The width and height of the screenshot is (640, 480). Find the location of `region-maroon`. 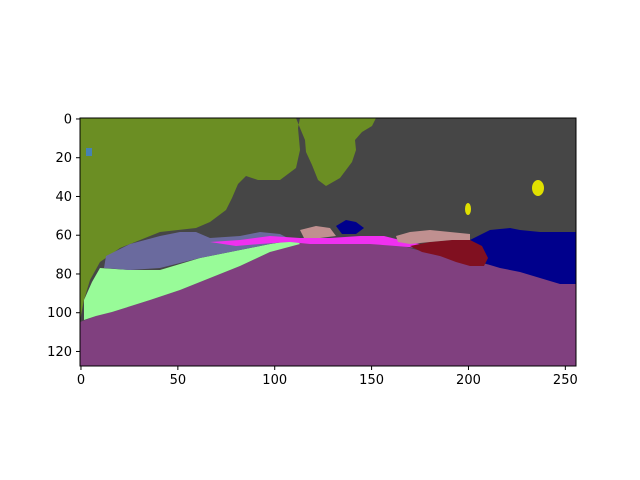

region-maroon is located at coordinates (449, 253).